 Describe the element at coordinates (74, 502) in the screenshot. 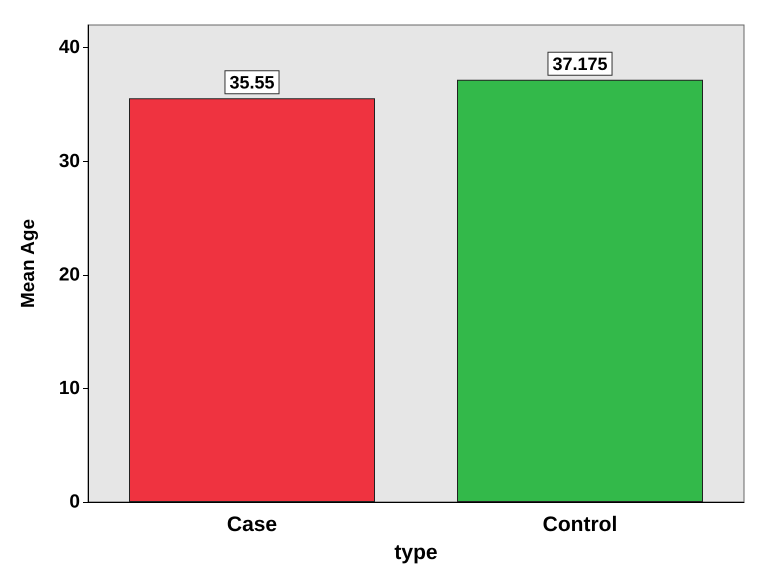

I see `y-tick-label: 0` at that location.